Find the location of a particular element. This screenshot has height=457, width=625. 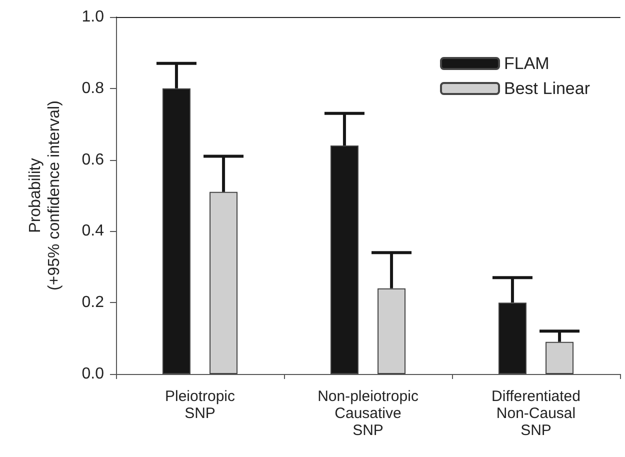

y-tick-label: 1.0 is located at coordinates (93, 17).